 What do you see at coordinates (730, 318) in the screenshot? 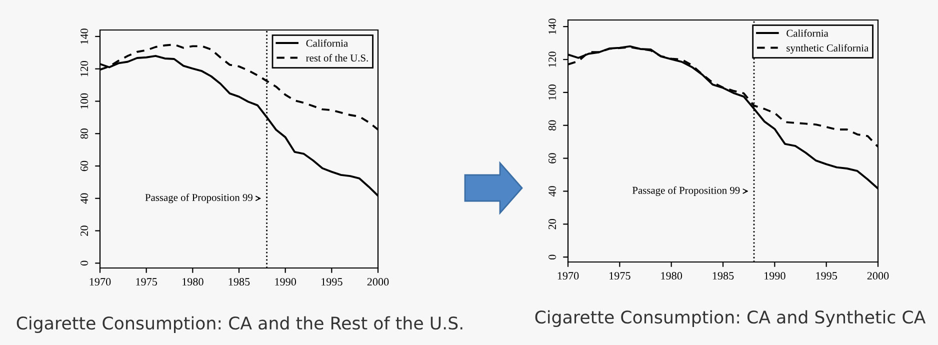
I see `text: Cigarette Consumption: CA and Synthetic CA` at bounding box center [730, 318].